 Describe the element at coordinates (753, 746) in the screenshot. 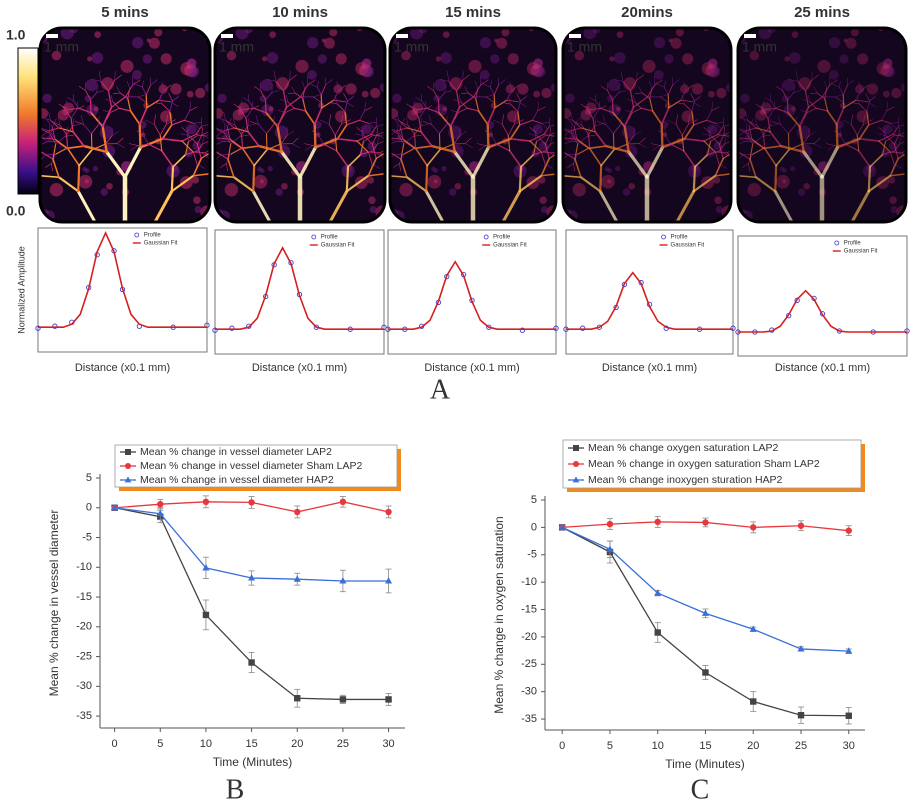

I see `x-tick-label: 20` at that location.